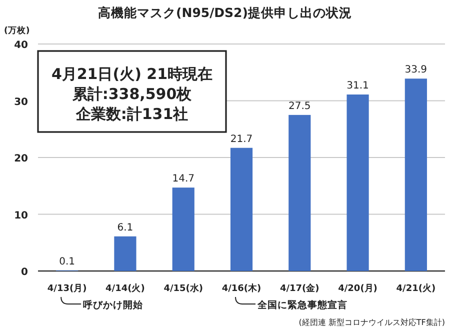 The width and height of the screenshot is (450, 330). Describe the element at coordinates (125, 288) in the screenshot. I see `x-tick-label: 4/14(火)` at that location.